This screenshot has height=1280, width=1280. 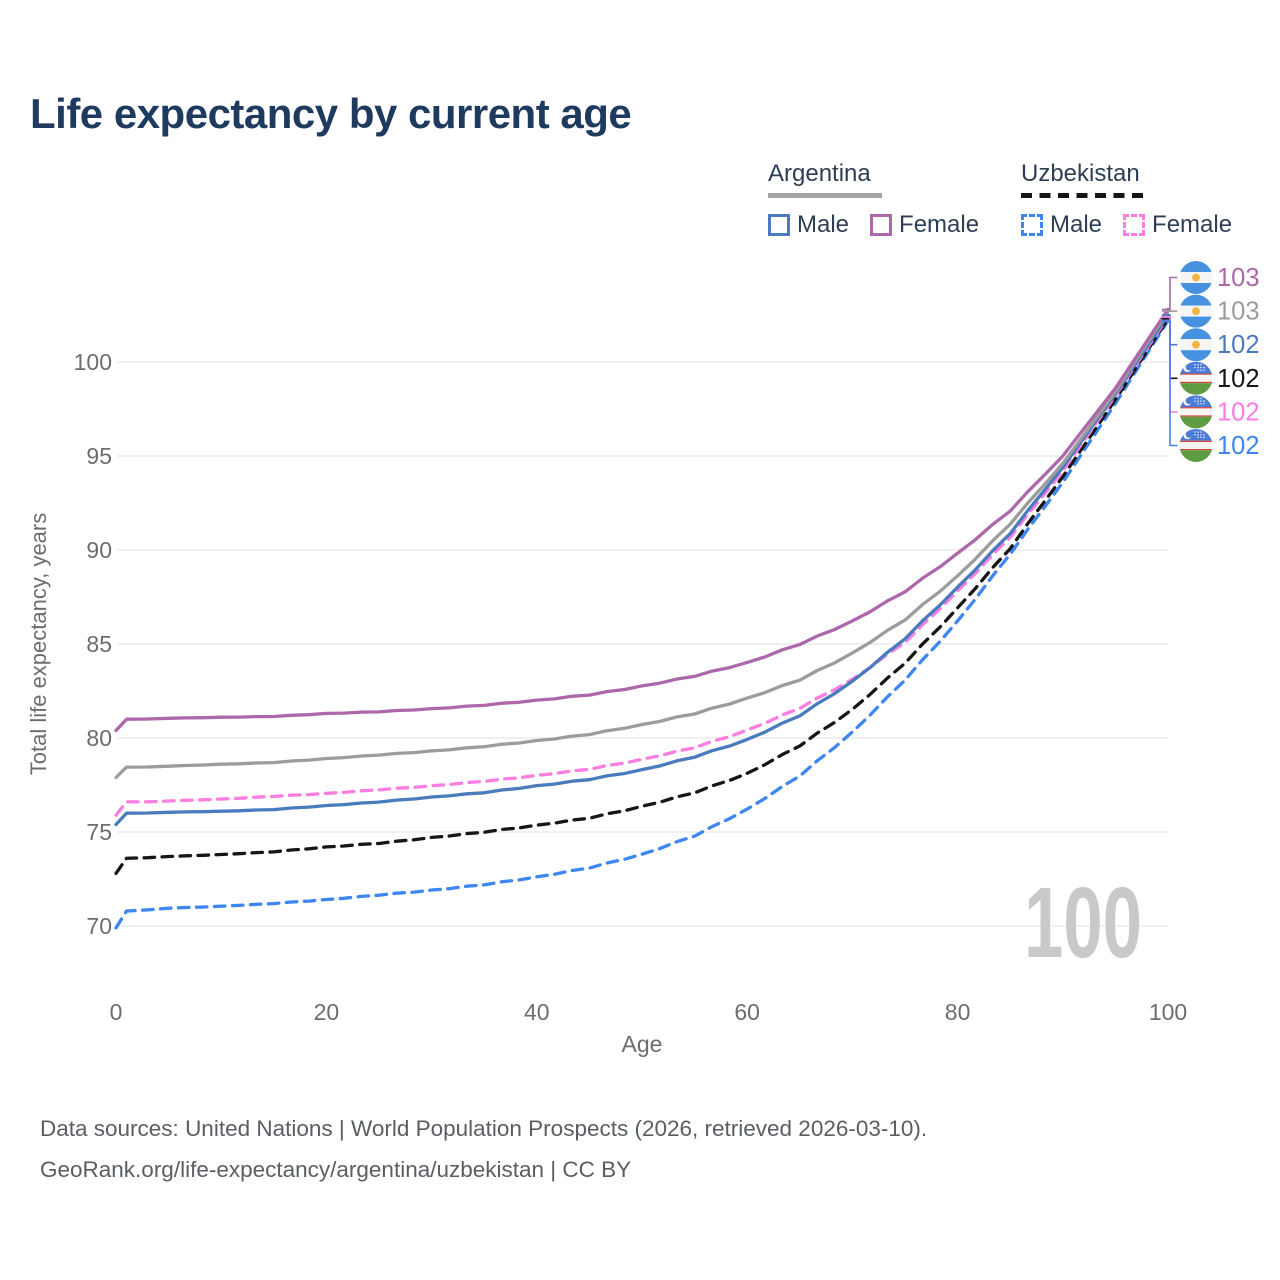 What do you see at coordinates (823, 224) in the screenshot?
I see `legend-label-argentina-male: Male` at bounding box center [823, 224].